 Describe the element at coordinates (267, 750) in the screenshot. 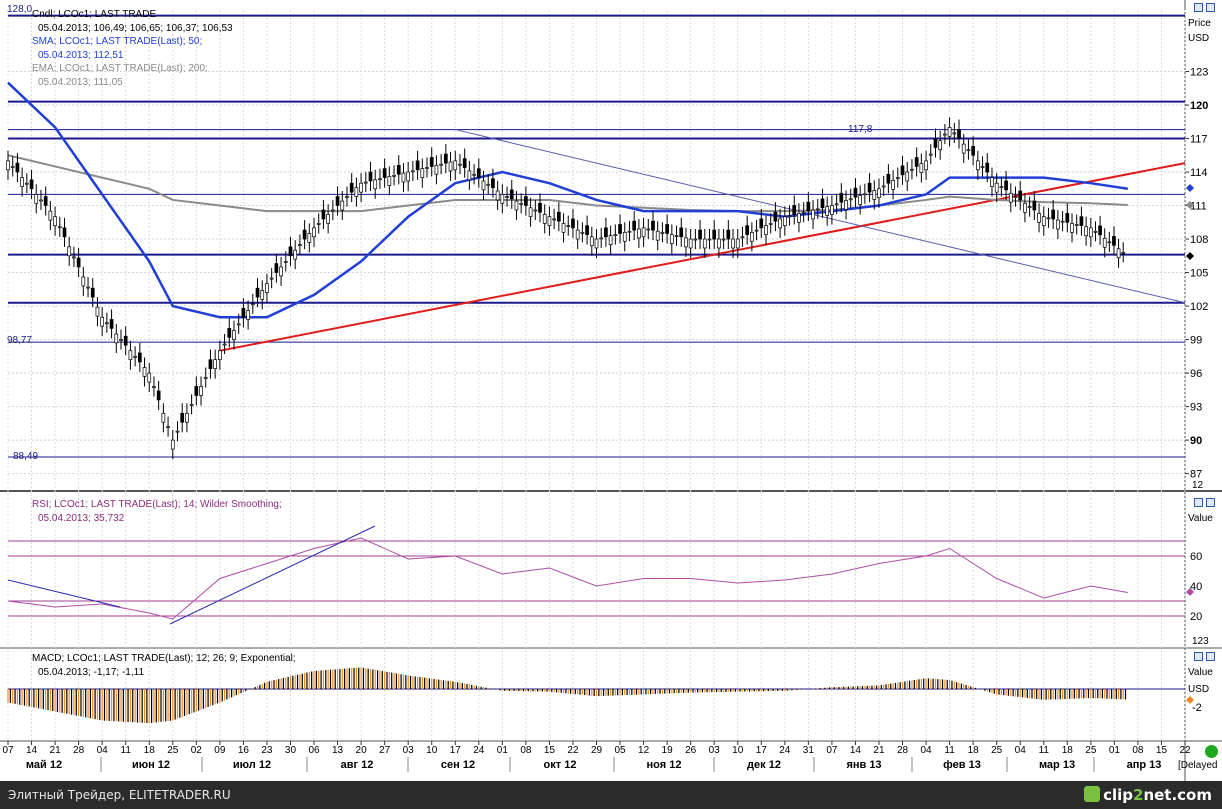

I see `date-tick-label: 23` at that location.